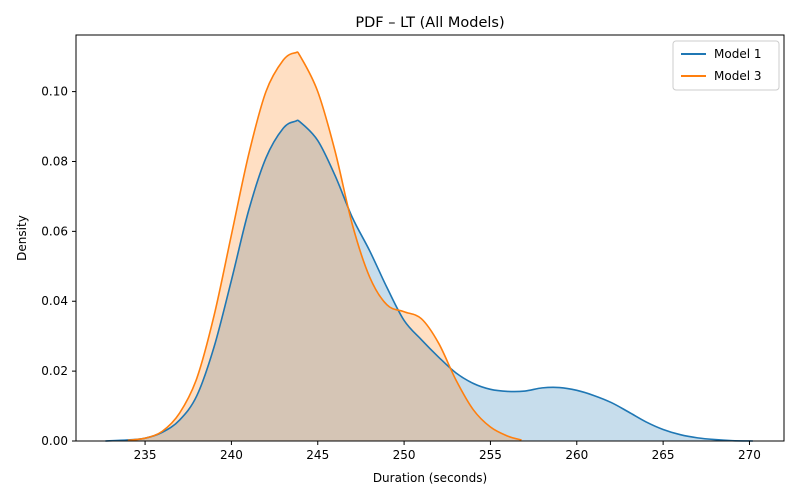  Describe the element at coordinates (54, 441) in the screenshot. I see `y-tick-label: 0.00` at that location.